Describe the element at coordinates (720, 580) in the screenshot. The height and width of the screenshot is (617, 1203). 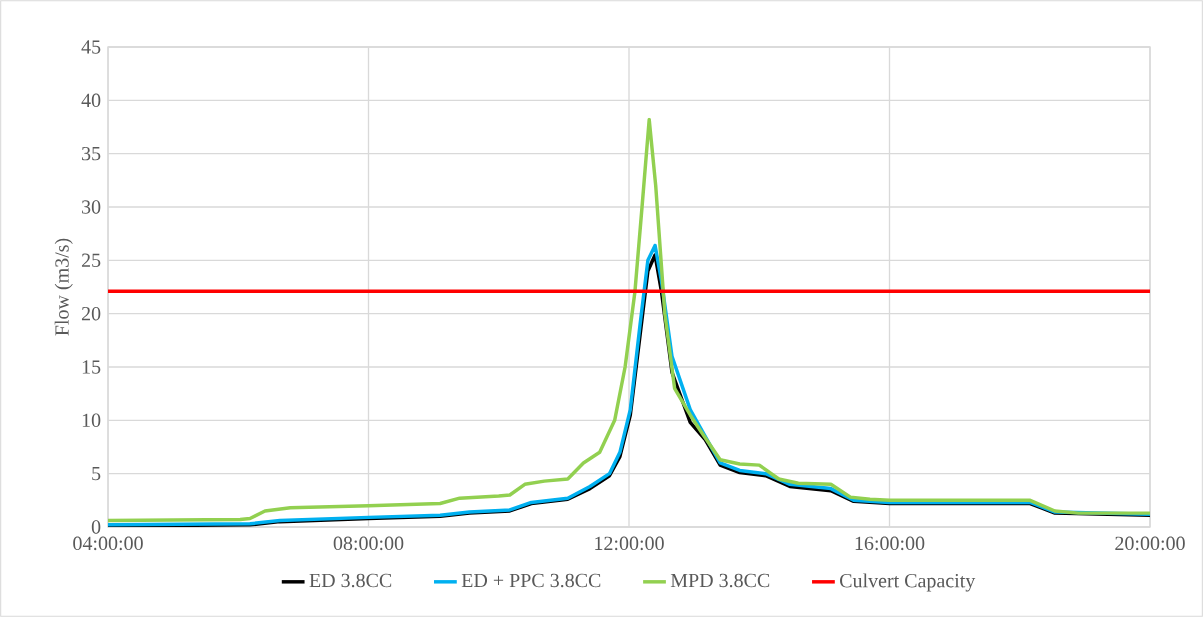
I see `legend-label: MPD 3.8CC` at that location.